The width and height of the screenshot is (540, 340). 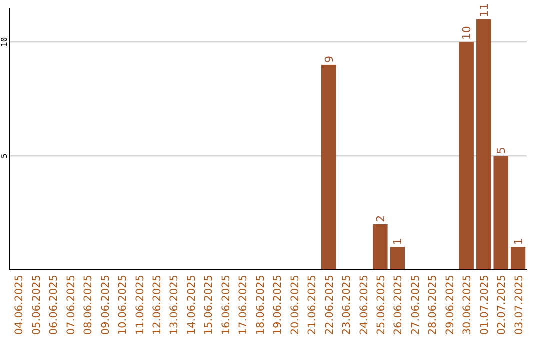 I want to click on x-tick-label: 16.06.2025, so click(x=226, y=305).